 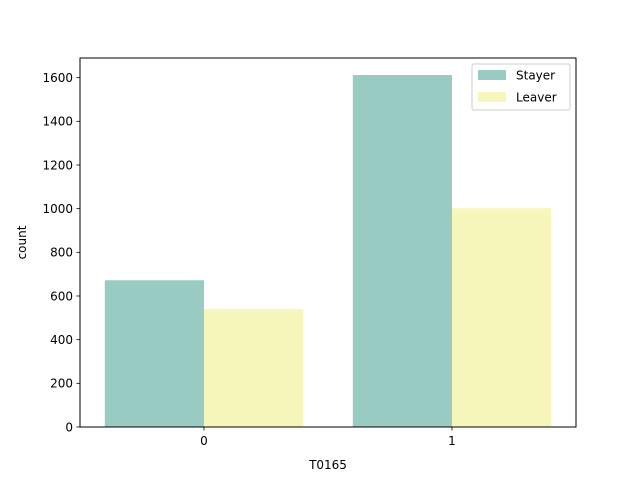 I want to click on y-tick-label: 1600, so click(x=57, y=78).